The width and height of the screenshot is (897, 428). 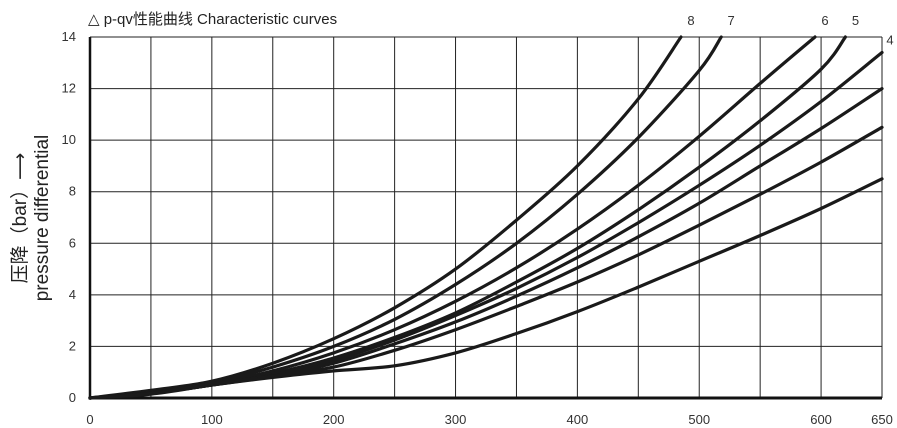 I want to click on curve-label: 5, so click(x=855, y=20).